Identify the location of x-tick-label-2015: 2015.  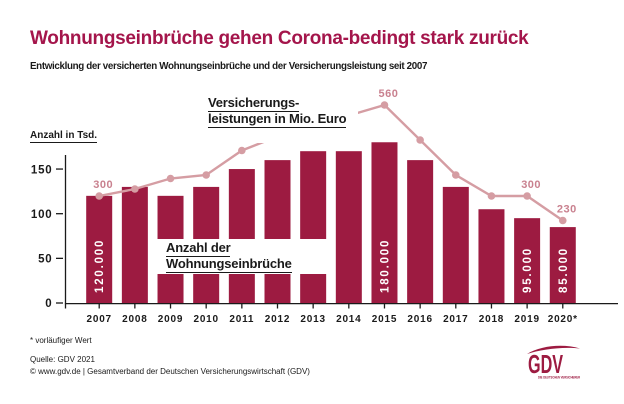
(384, 319).